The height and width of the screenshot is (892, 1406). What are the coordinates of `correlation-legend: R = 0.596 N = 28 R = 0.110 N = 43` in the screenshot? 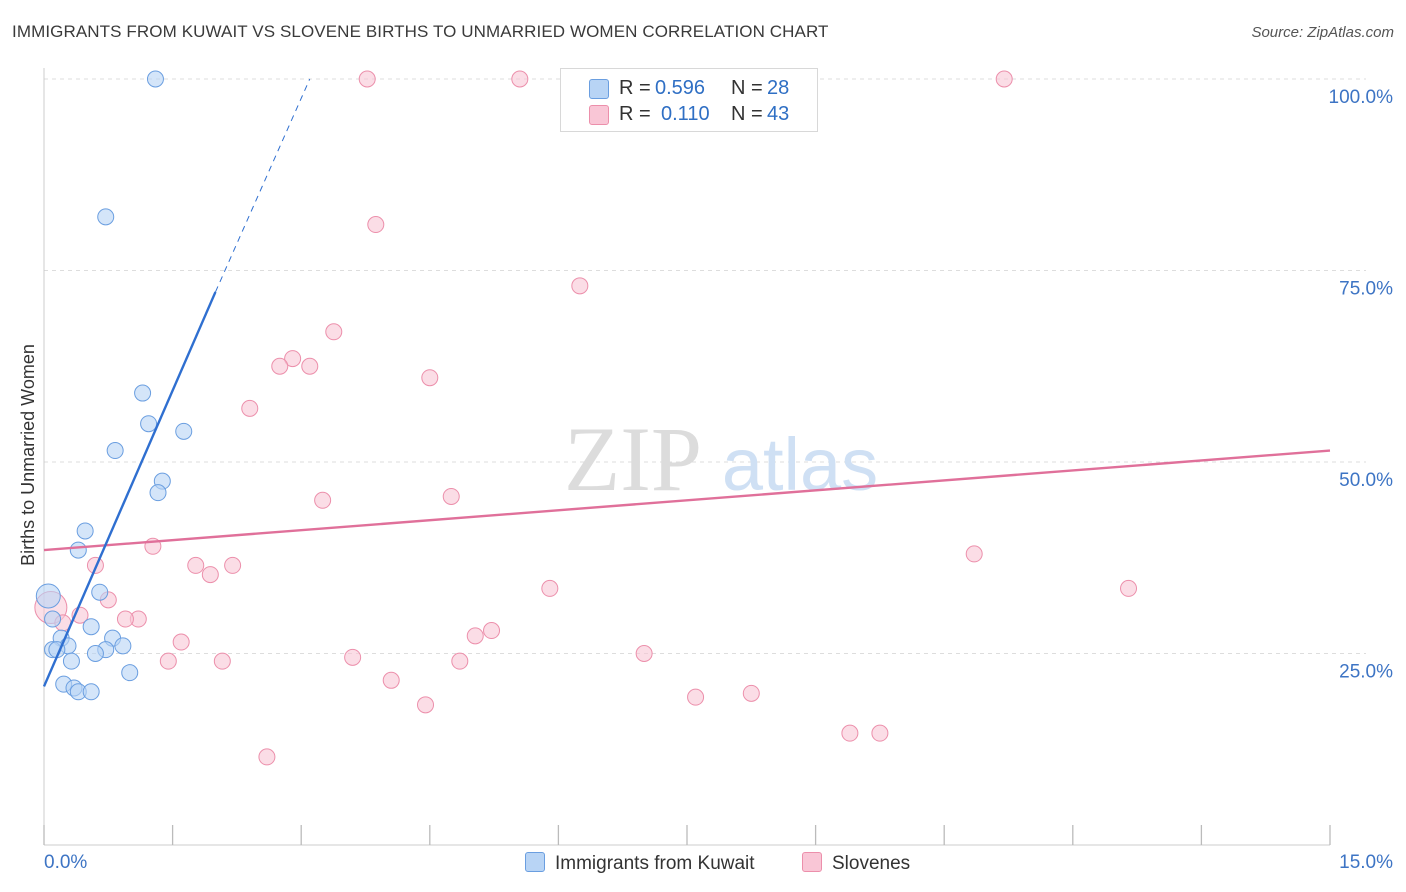 It's located at (689, 100).